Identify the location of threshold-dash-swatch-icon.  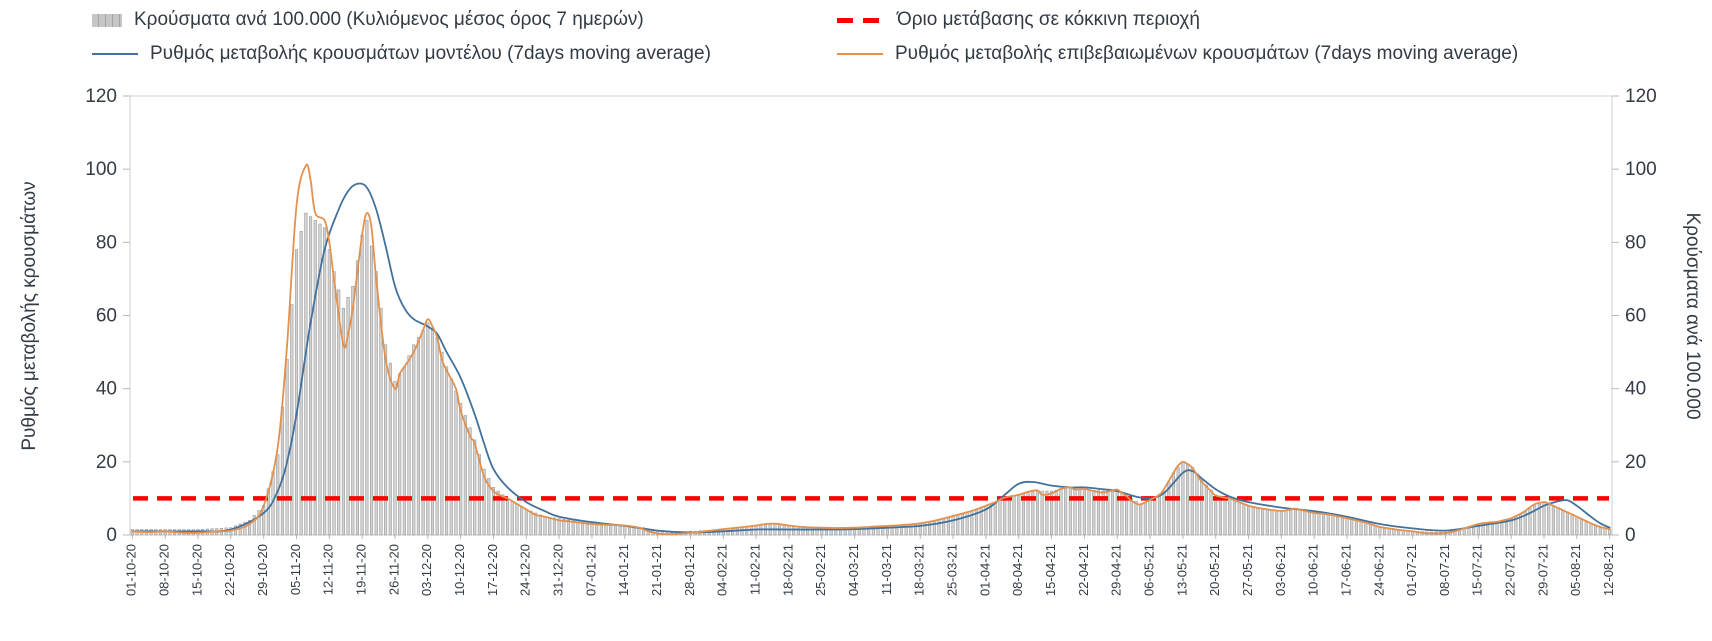
(861, 20).